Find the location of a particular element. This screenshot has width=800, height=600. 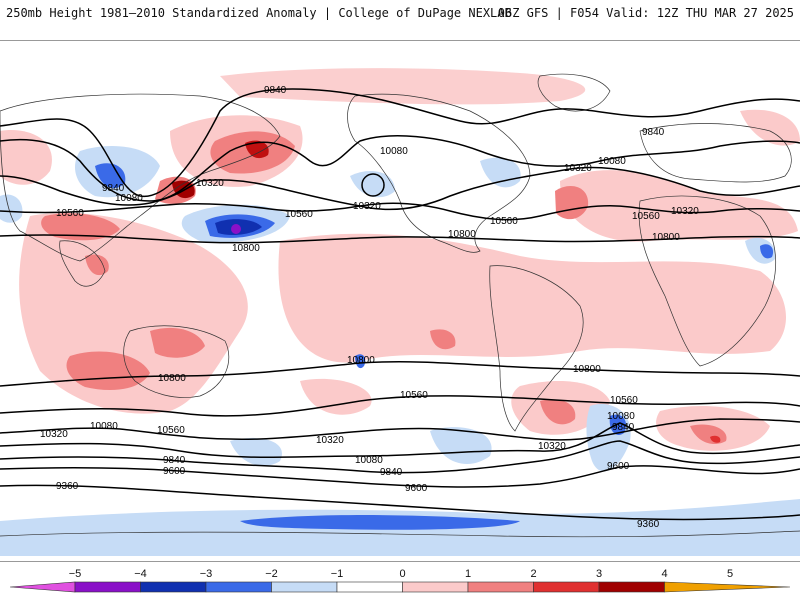

contour-9840-south is located at coordinates (400, 457).